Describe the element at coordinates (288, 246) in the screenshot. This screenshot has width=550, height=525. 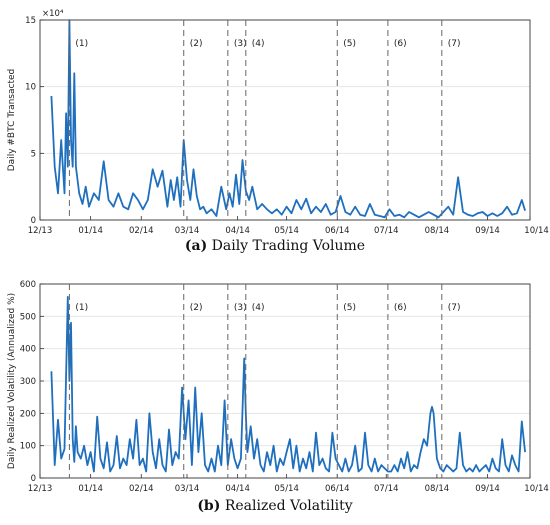
I see `caption-a-text: Daily Trading Volume` at that location.